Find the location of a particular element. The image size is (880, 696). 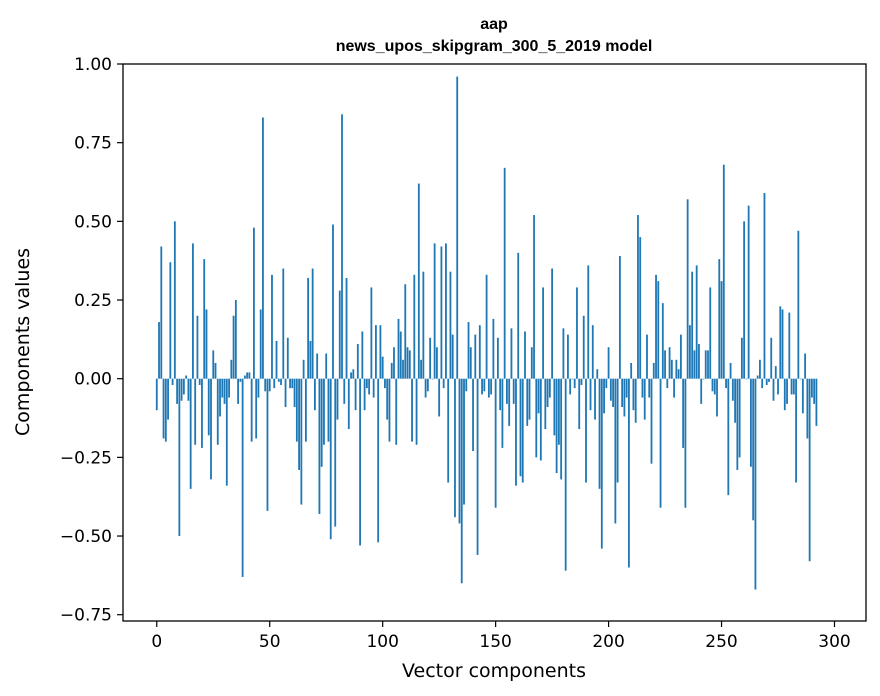

y-axis-label: Components values is located at coordinates (23, 342).